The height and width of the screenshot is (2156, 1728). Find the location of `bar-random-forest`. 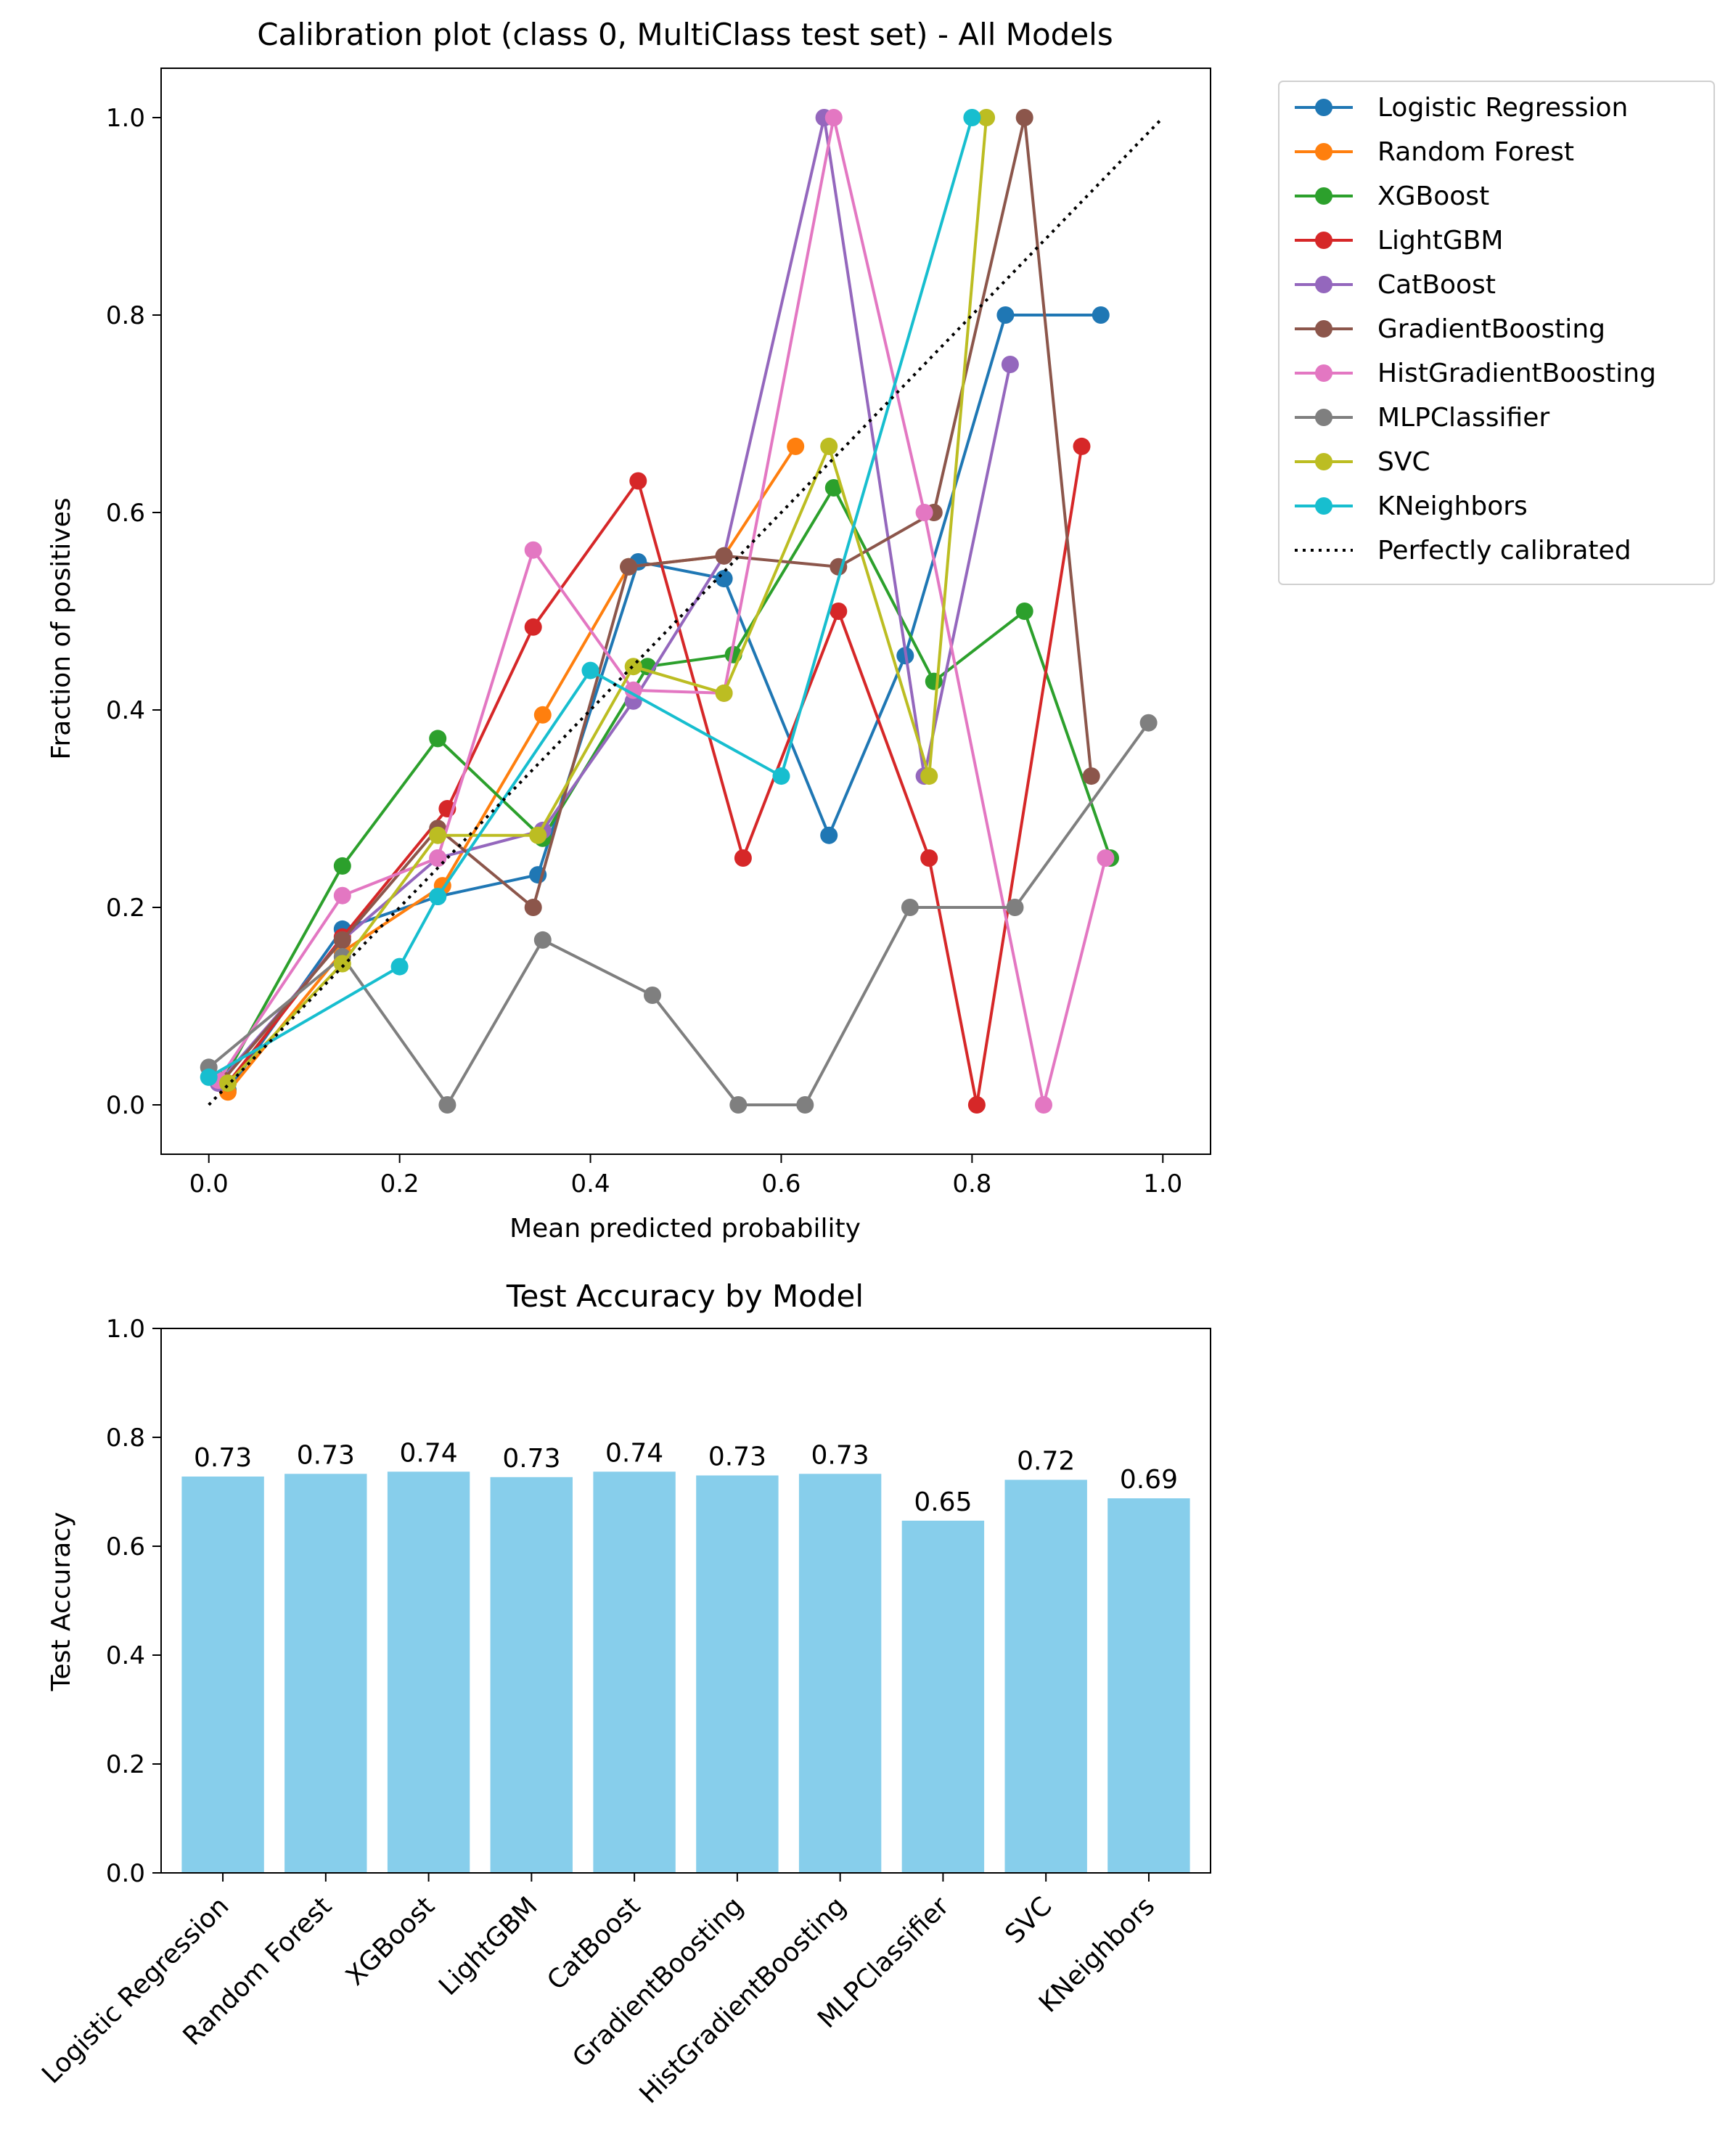

bar-random-forest is located at coordinates (326, 1674).